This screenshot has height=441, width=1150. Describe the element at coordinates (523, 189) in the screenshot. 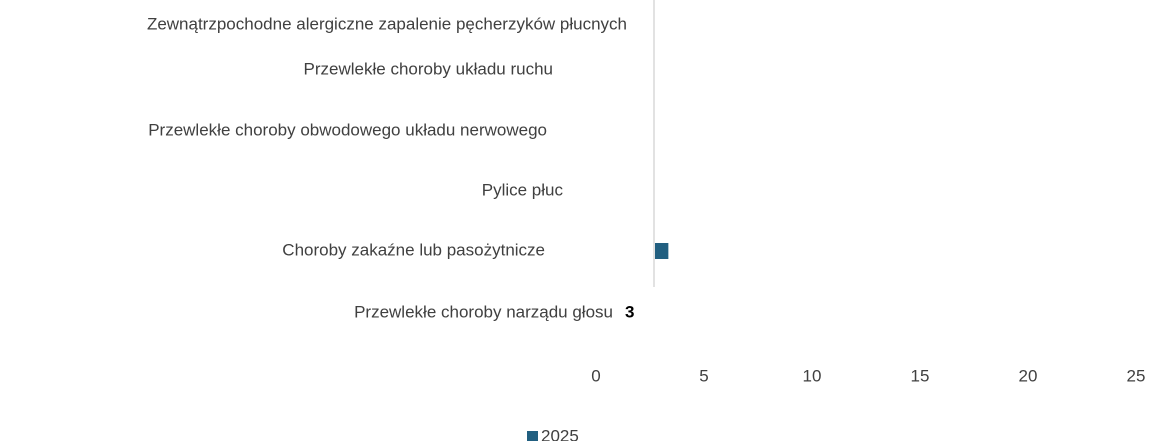

I see `category-label: Pylice płuc` at that location.